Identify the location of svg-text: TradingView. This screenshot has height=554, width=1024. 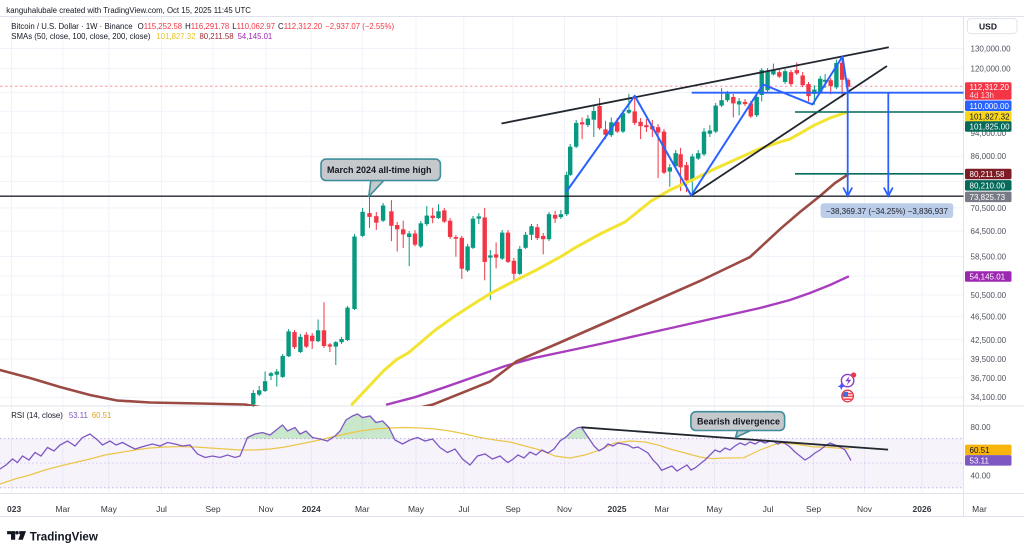
(64, 537).